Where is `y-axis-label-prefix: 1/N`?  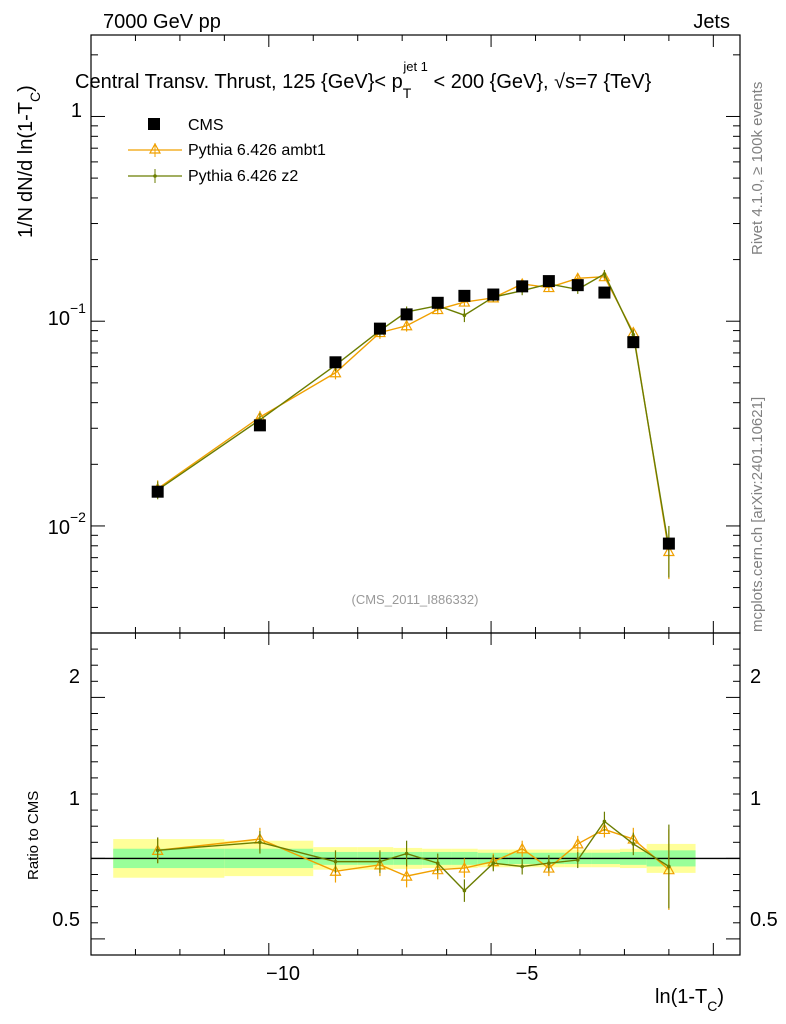
y-axis-label-prefix: 1/N is located at coordinates (26, 222).